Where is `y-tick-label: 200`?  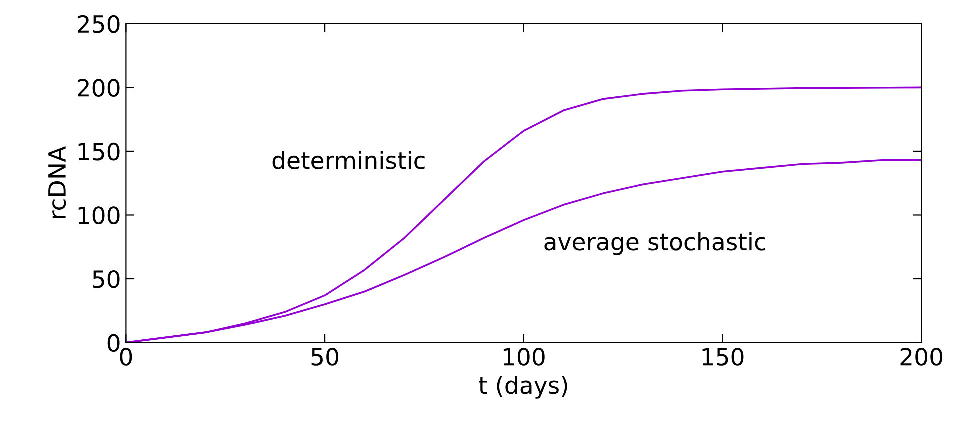 y-tick-label: 200 is located at coordinates (99, 88).